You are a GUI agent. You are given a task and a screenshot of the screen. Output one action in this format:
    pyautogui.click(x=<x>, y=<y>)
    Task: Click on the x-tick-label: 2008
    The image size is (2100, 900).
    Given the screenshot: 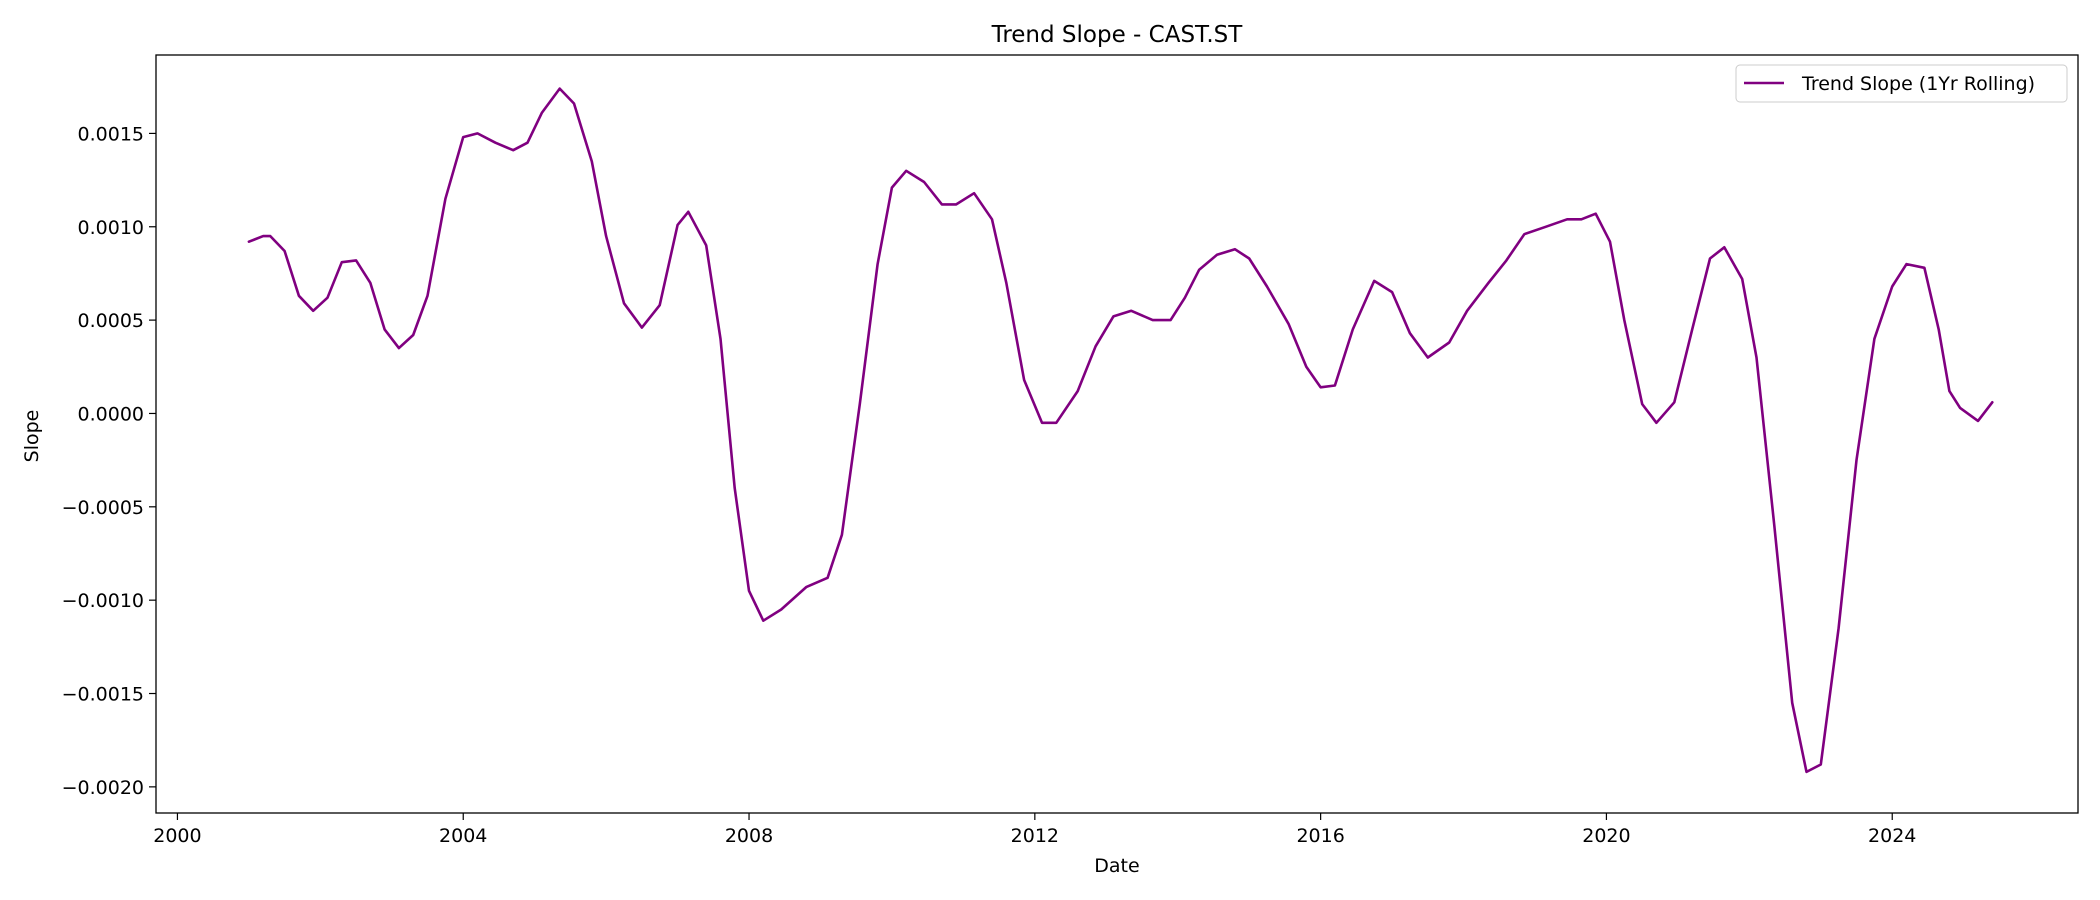 What is the action you would take?
    pyautogui.click(x=749, y=836)
    